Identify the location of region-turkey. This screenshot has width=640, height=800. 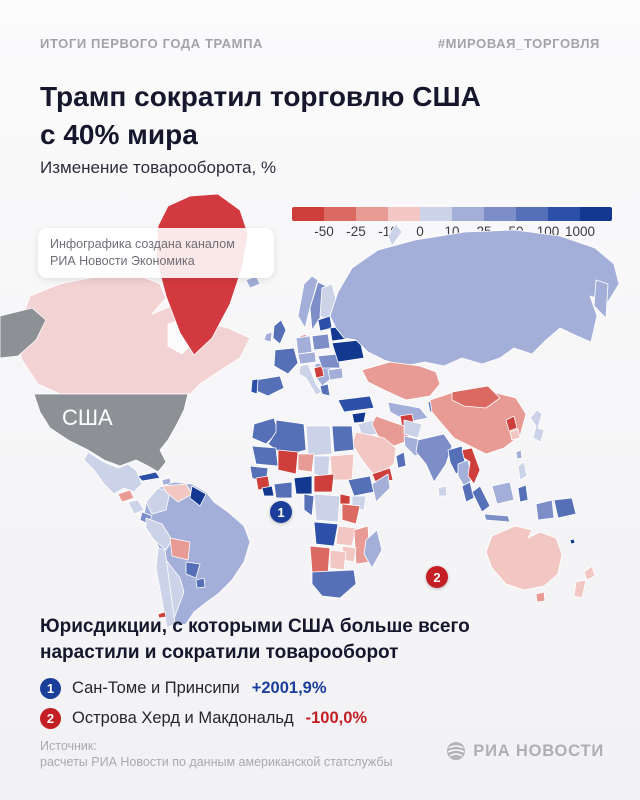
(356, 404).